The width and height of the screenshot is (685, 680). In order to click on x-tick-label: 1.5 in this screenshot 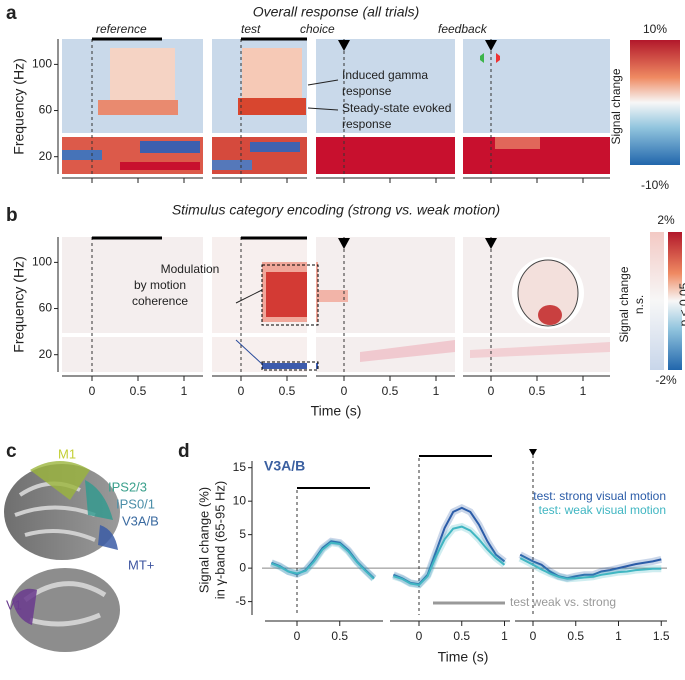, I will do `click(661, 636)`.